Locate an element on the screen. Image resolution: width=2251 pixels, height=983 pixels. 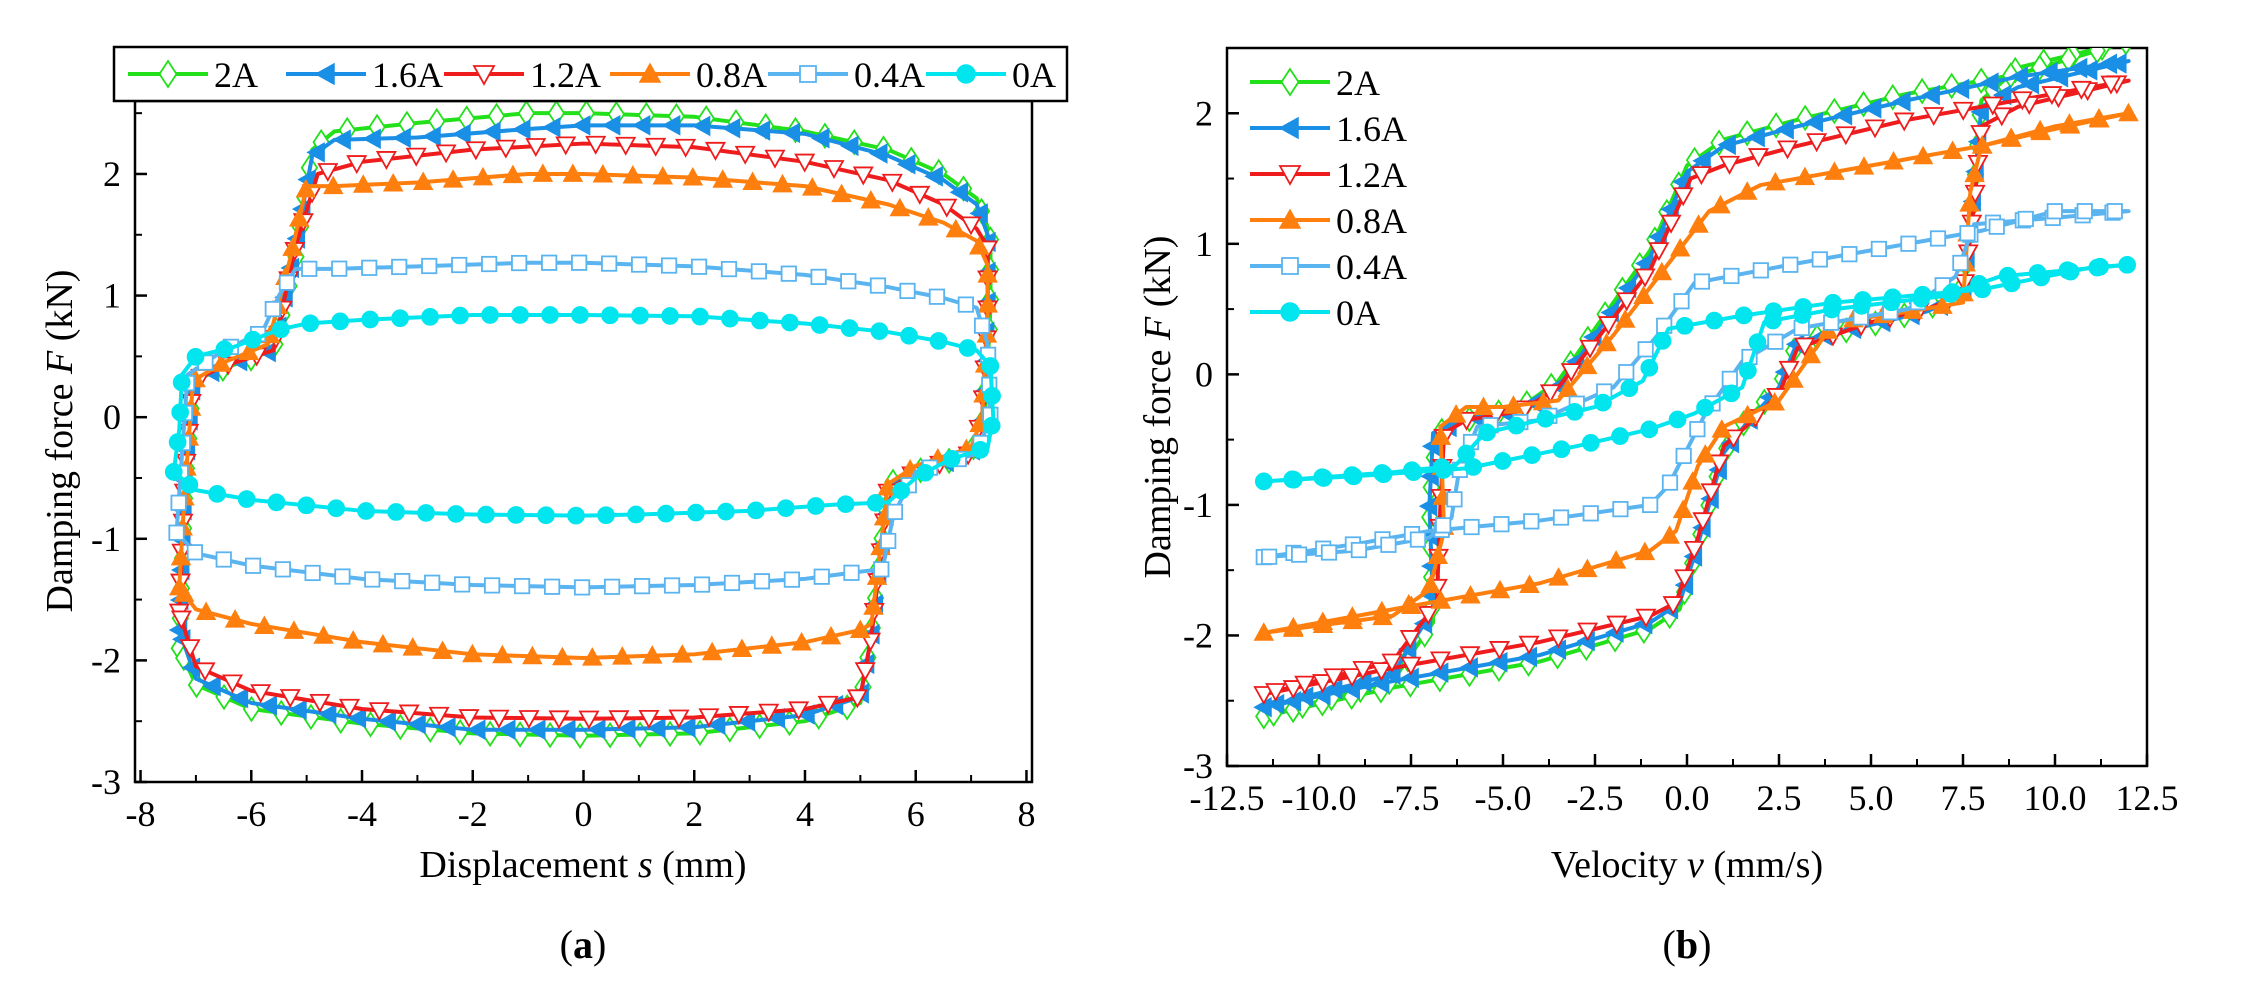
legend-item-0A: 0A is located at coordinates (991, 75).